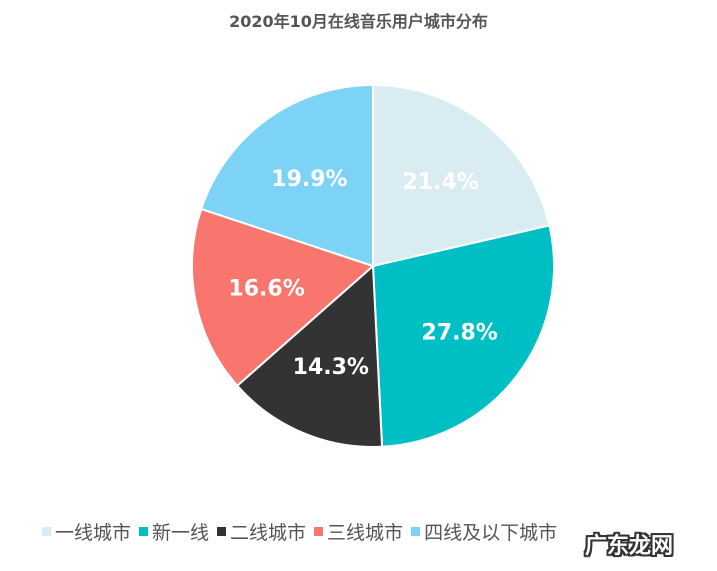 This screenshot has width=717, height=571. What do you see at coordinates (416, 531) in the screenshot?
I see `legend-swatch-tier4-below` at bounding box center [416, 531].